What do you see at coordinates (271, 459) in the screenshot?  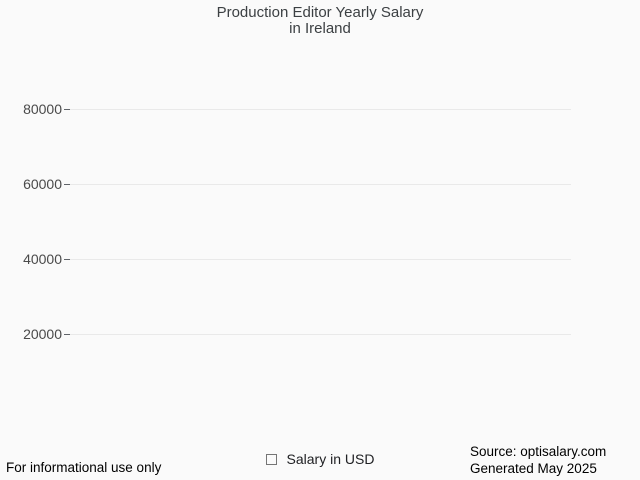 I see `legend-swatch-icon` at bounding box center [271, 459].